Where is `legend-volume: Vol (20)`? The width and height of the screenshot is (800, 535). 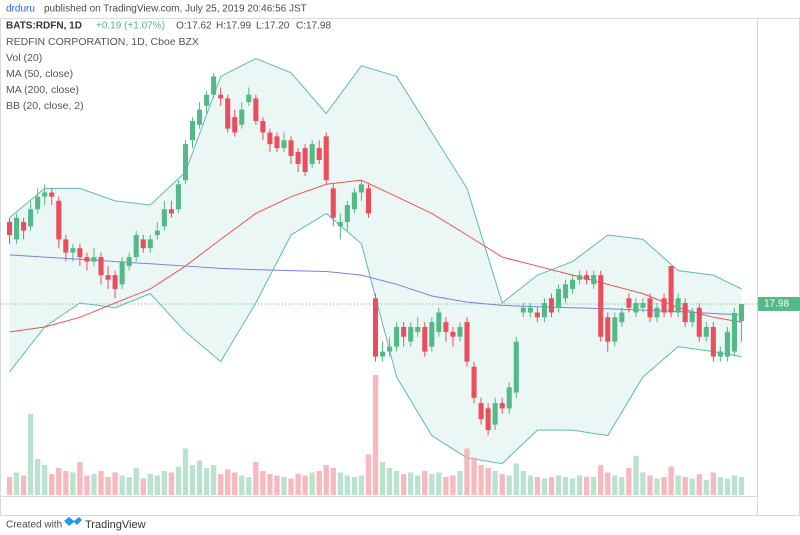
legend-volume: Vol (20) is located at coordinates (24, 58).